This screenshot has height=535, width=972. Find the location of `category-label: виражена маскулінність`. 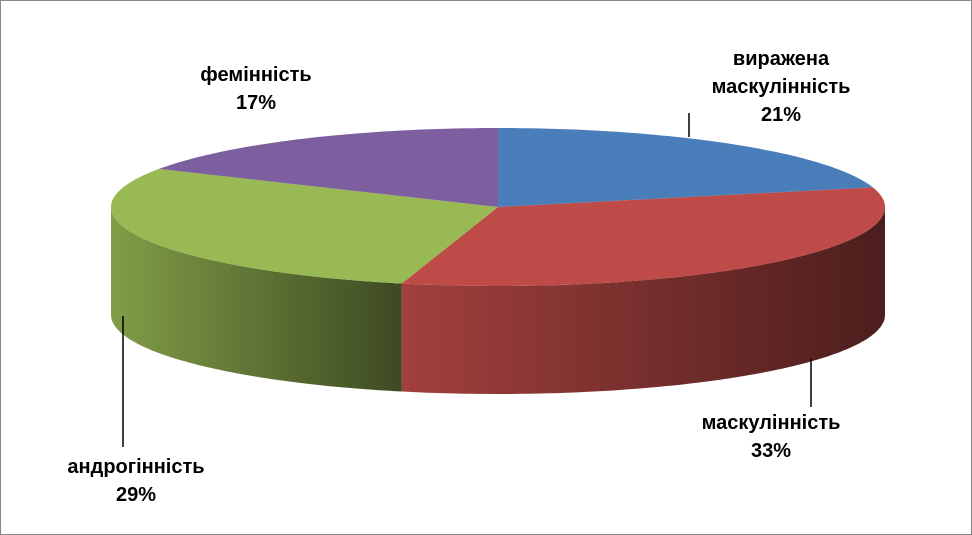

category-label: виражена маскулінність is located at coordinates (781, 73).